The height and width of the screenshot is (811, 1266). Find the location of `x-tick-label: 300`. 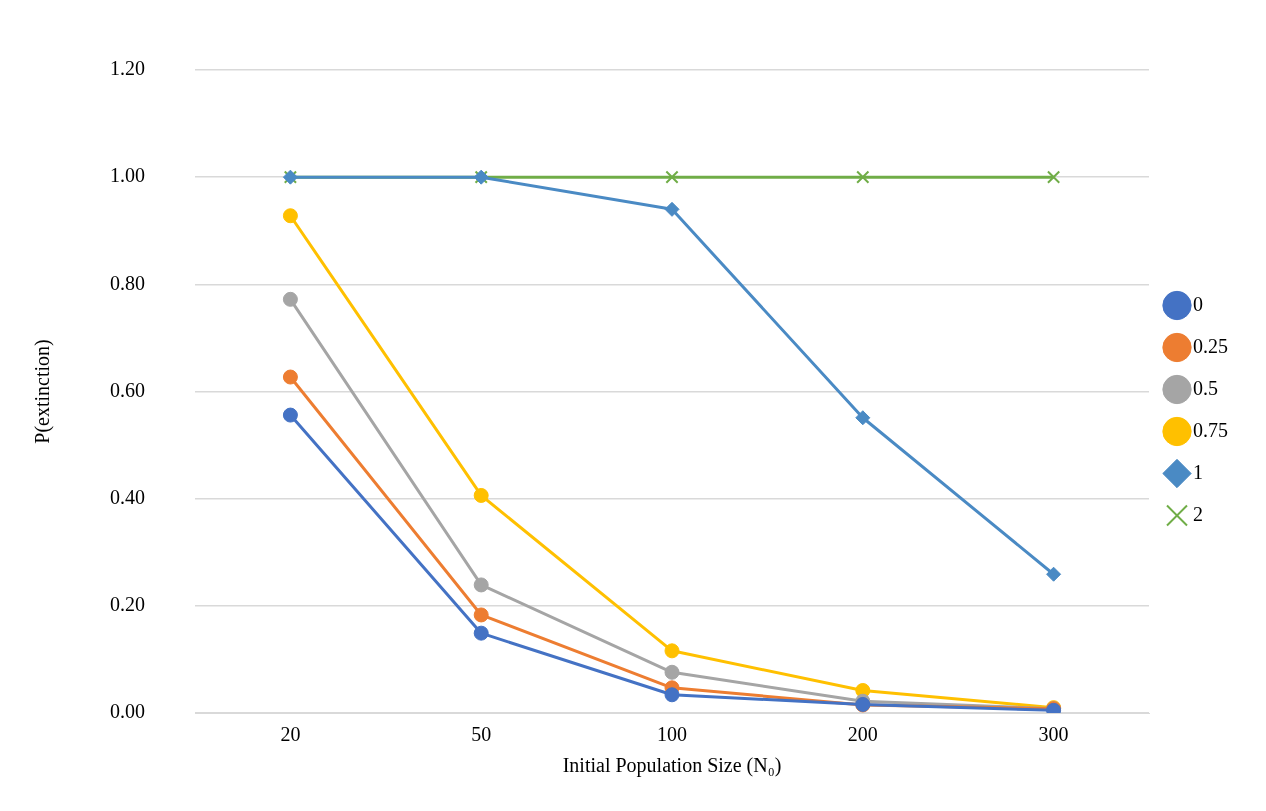

x-tick-label: 300 is located at coordinates (1053, 734).